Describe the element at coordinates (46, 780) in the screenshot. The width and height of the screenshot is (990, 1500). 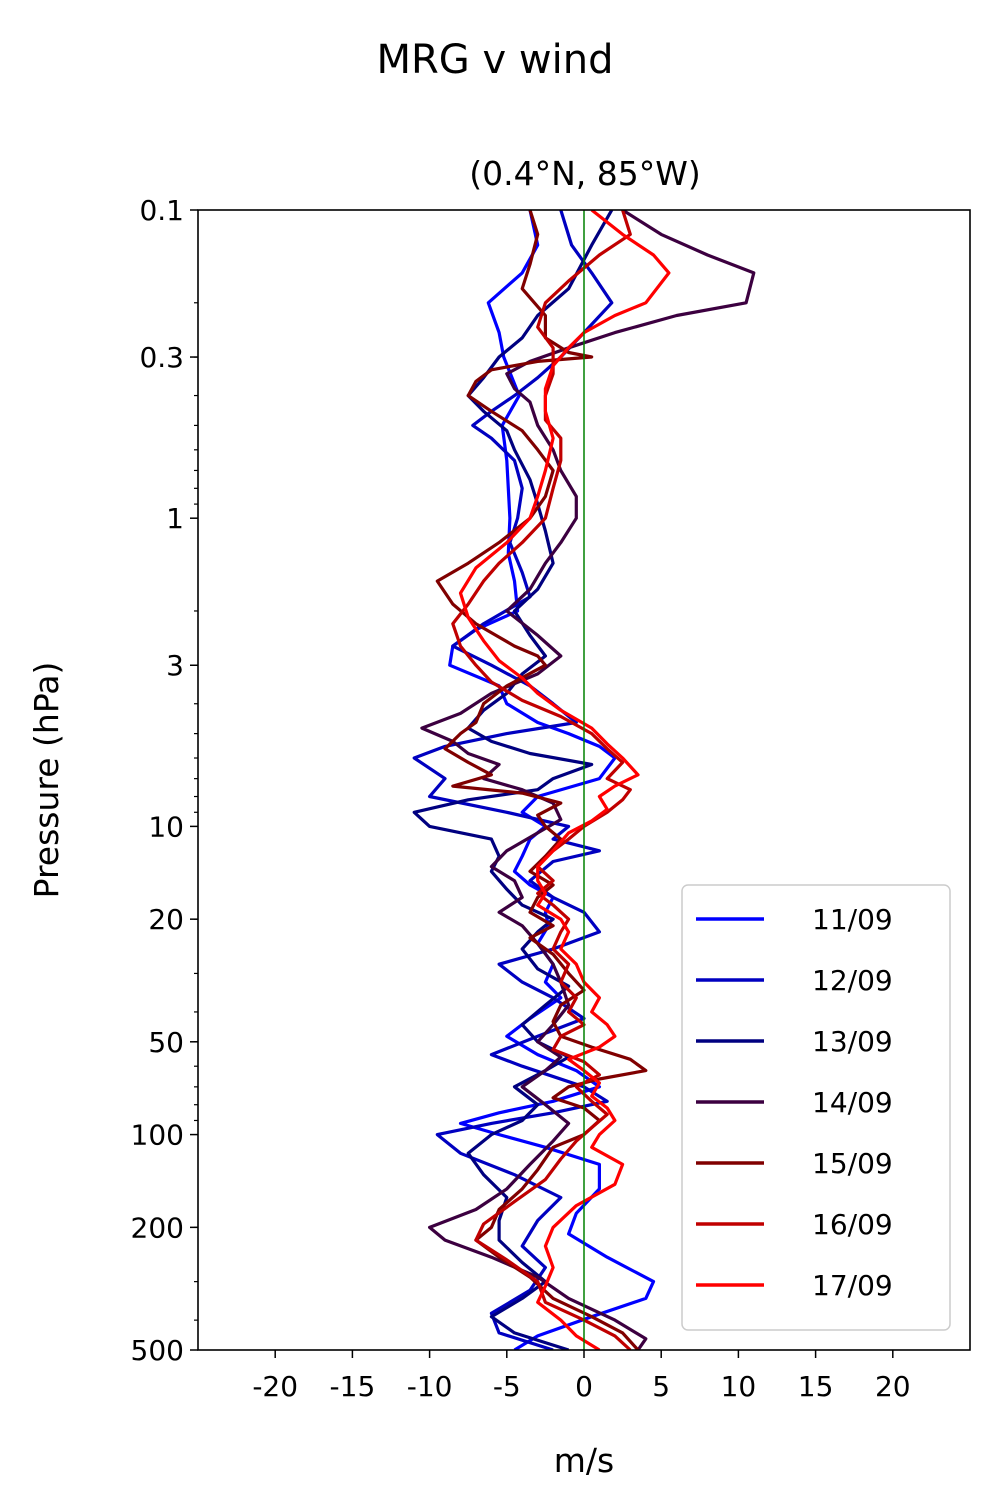
I see `y-axis-label: Pressure (hPa)` at that location.